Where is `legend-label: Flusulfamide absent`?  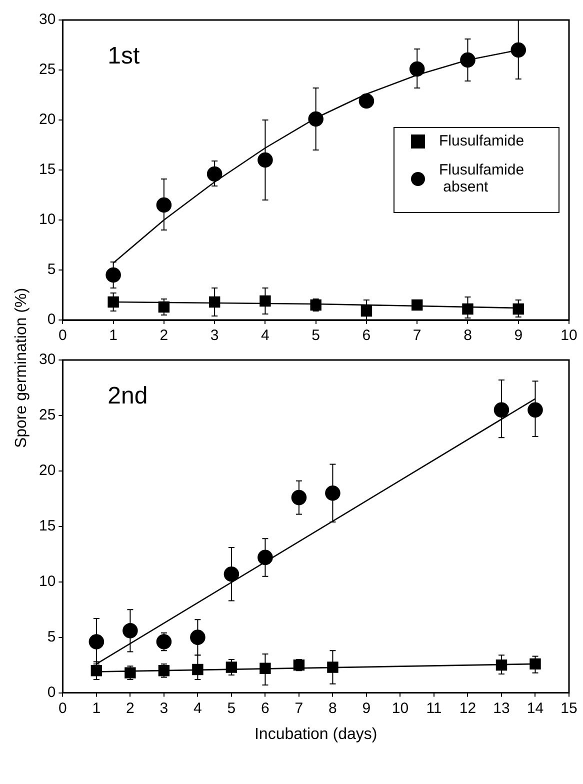 legend-label: Flusulfamide absent is located at coordinates (481, 179).